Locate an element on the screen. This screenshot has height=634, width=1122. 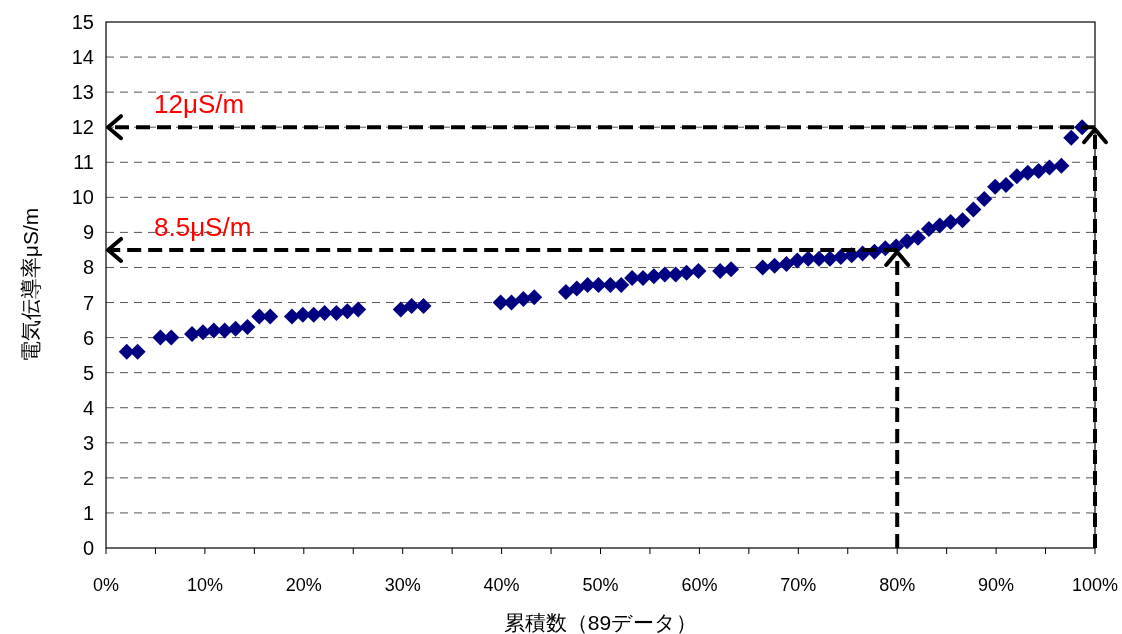
y-tick-label: 15 is located at coordinates (82, 22).